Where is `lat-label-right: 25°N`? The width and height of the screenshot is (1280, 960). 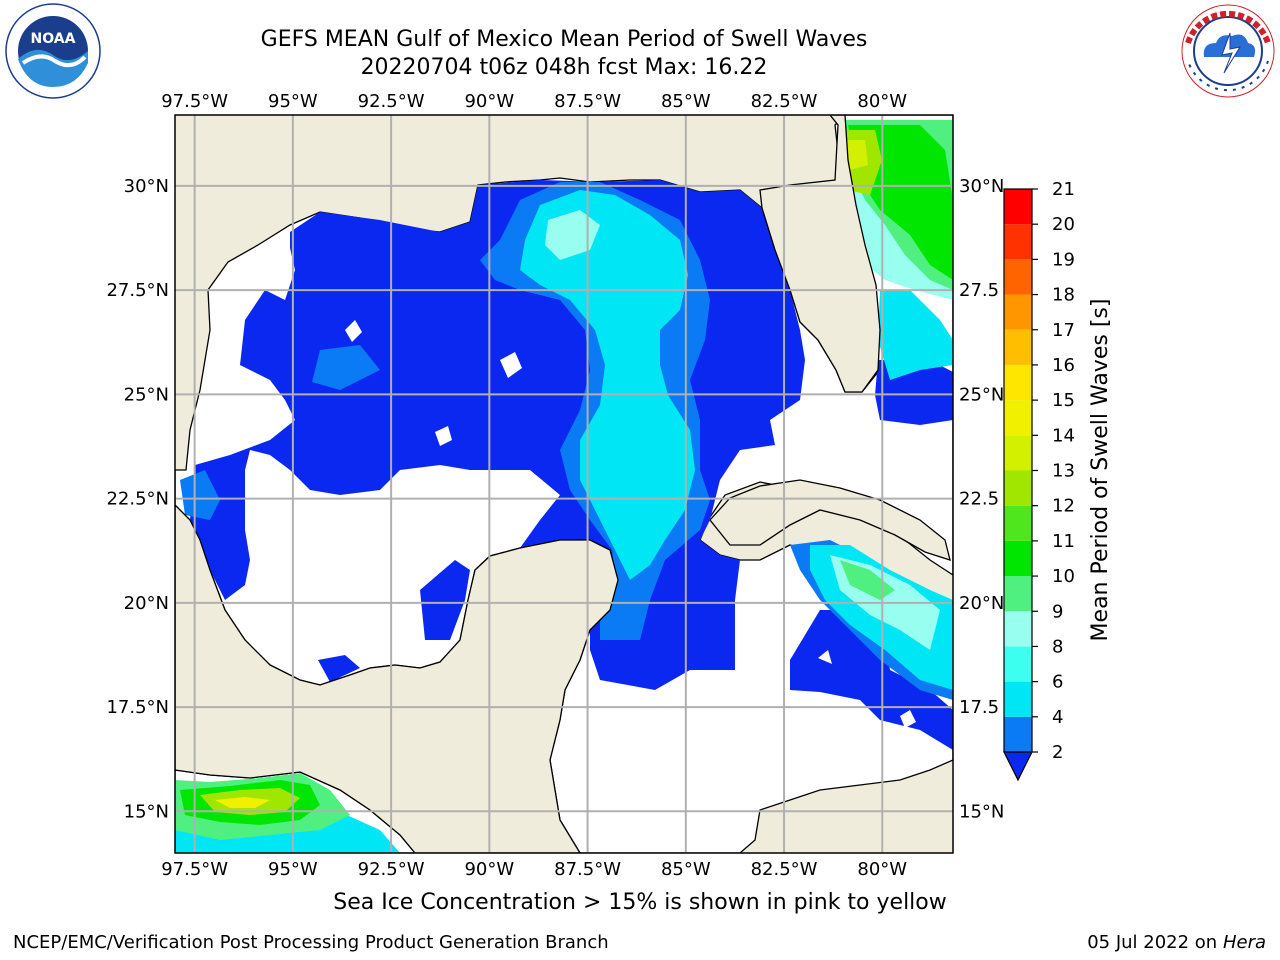 lat-label-right: 25°N is located at coordinates (981, 394).